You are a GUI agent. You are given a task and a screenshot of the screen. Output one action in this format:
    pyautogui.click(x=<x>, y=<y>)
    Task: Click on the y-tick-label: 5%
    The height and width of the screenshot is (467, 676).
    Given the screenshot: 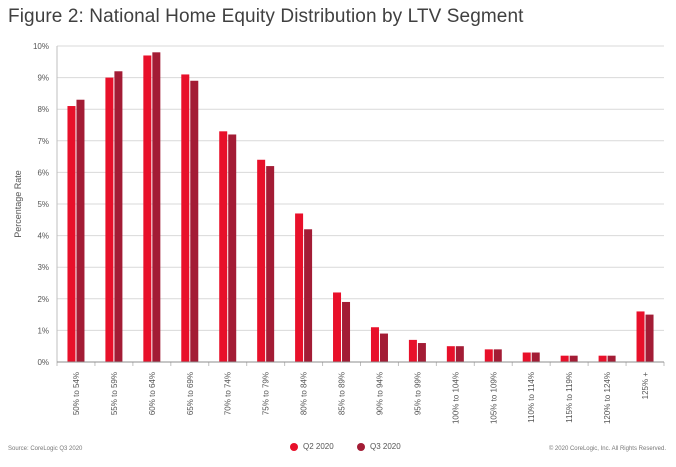 What is the action you would take?
    pyautogui.click(x=43, y=204)
    